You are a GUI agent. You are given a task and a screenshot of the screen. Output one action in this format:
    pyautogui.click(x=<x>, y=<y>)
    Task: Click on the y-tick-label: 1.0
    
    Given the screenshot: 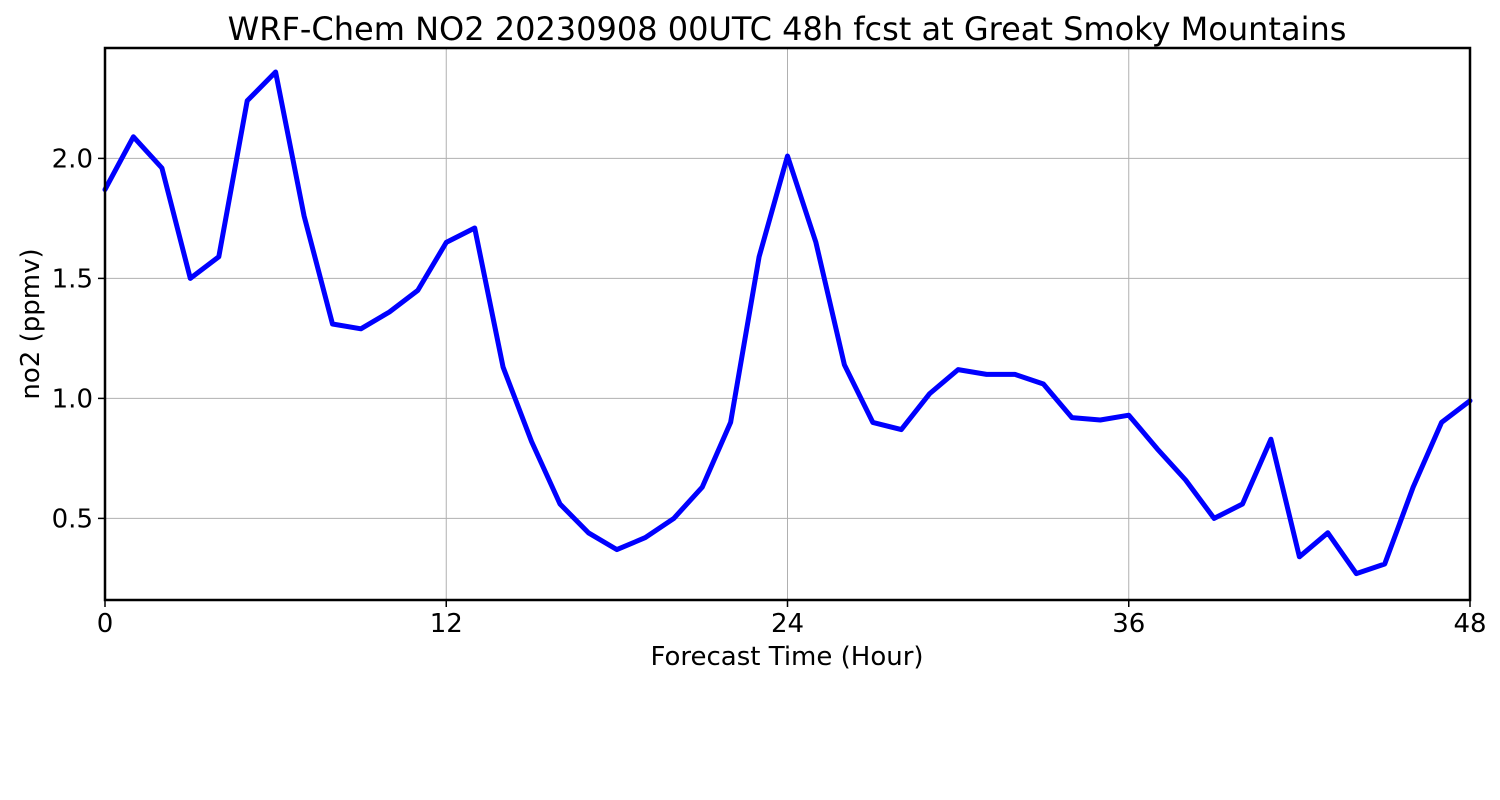 What is the action you would take?
    pyautogui.click(x=72, y=399)
    